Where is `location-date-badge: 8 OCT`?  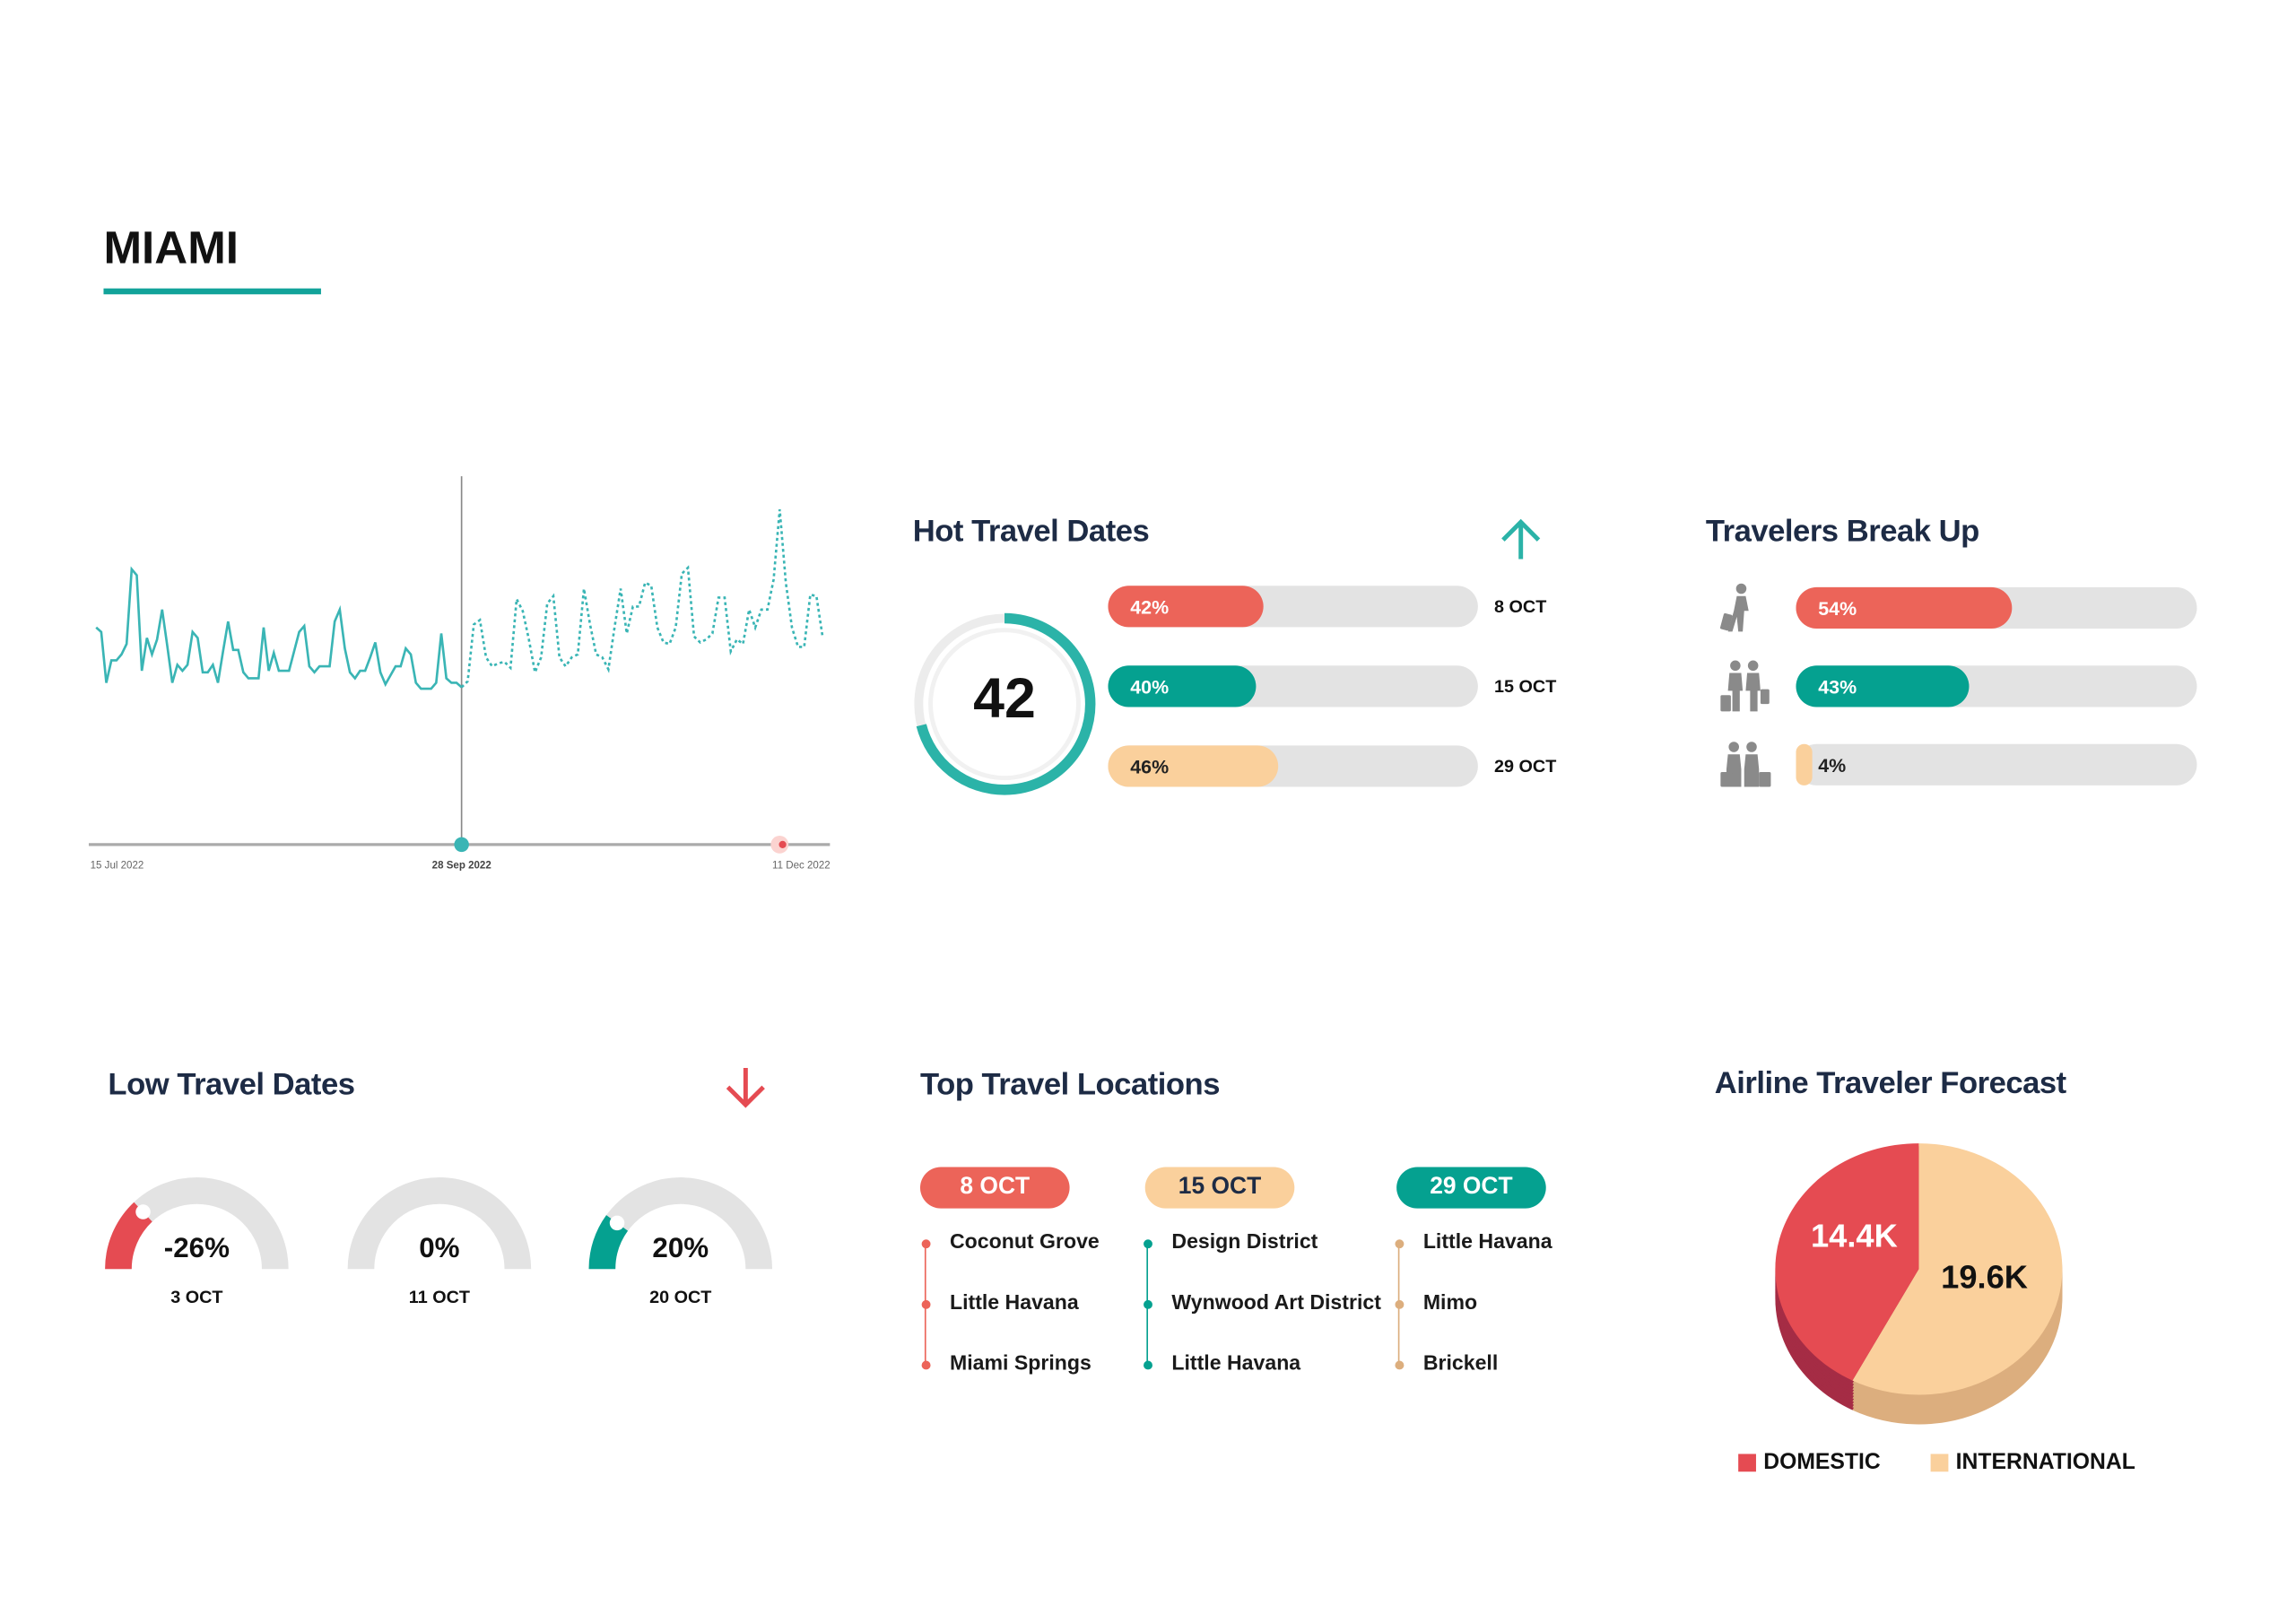 location-date-badge: 8 OCT is located at coordinates (994, 1188).